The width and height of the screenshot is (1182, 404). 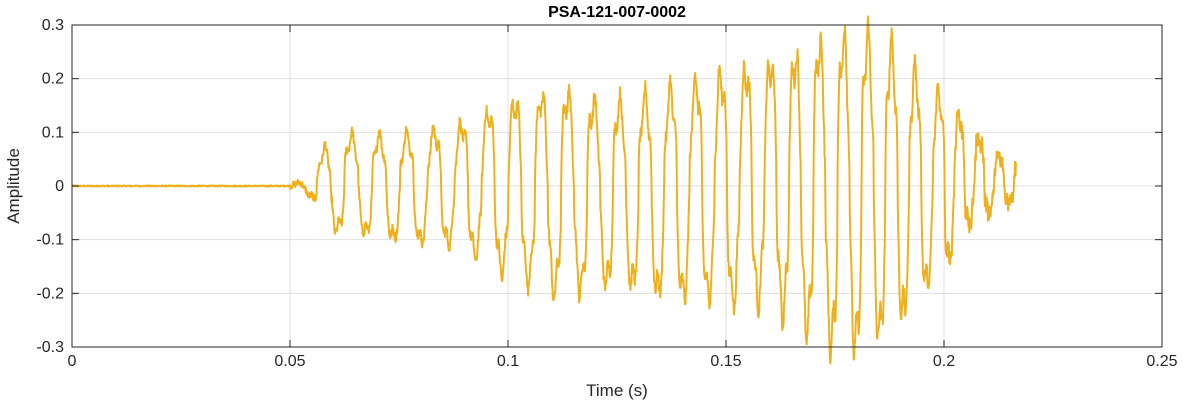 What do you see at coordinates (50, 240) in the screenshot?
I see `y-tick-label: -0.1` at bounding box center [50, 240].